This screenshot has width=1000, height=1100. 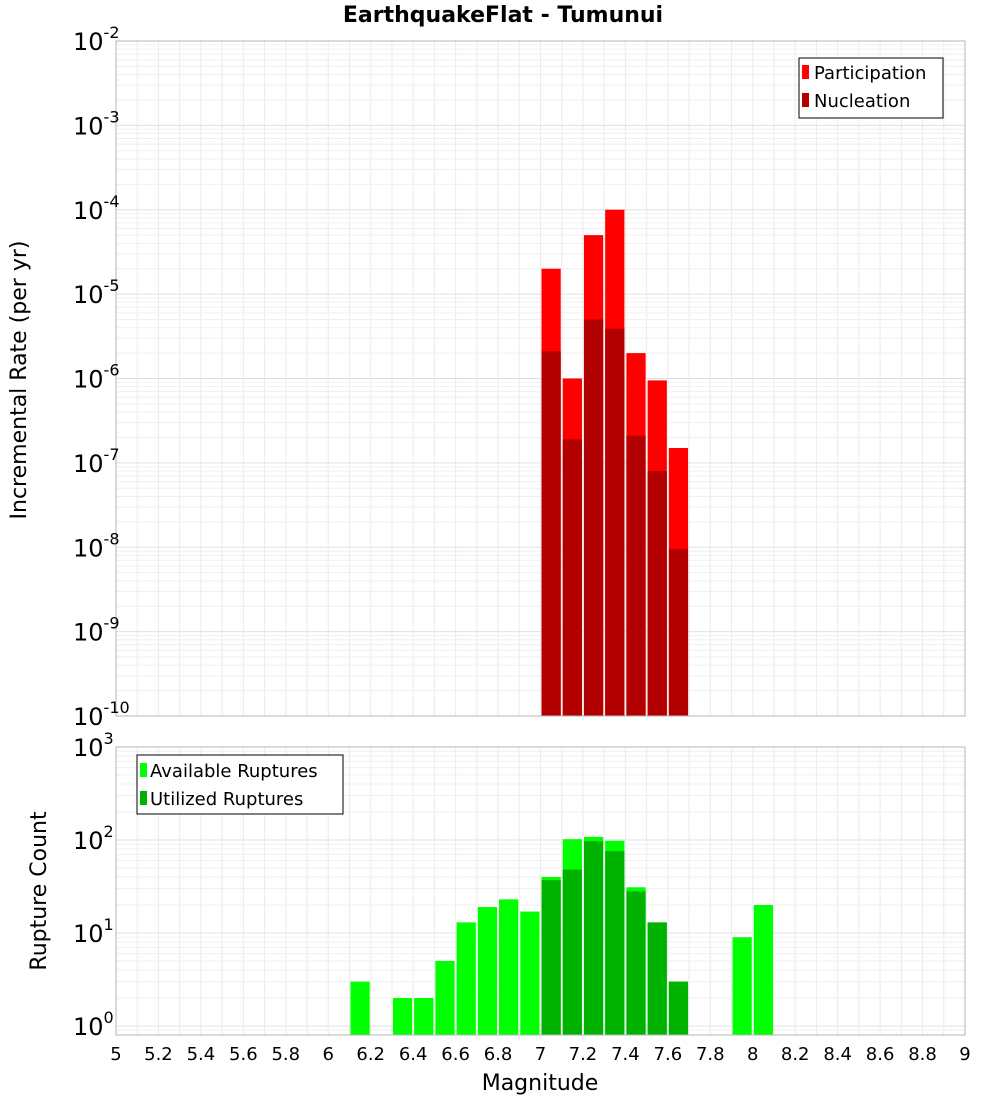 I want to click on x-tick-label: 7, so click(x=540, y=1054).